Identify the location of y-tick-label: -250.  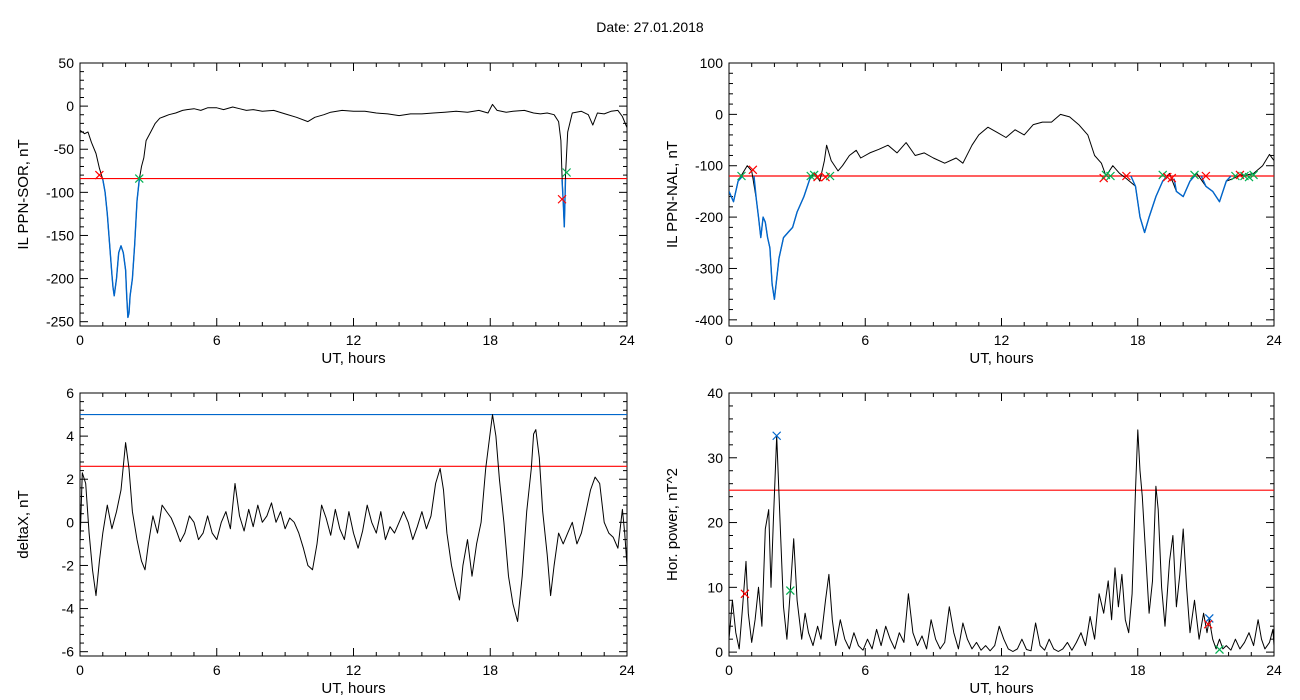
(60, 322).